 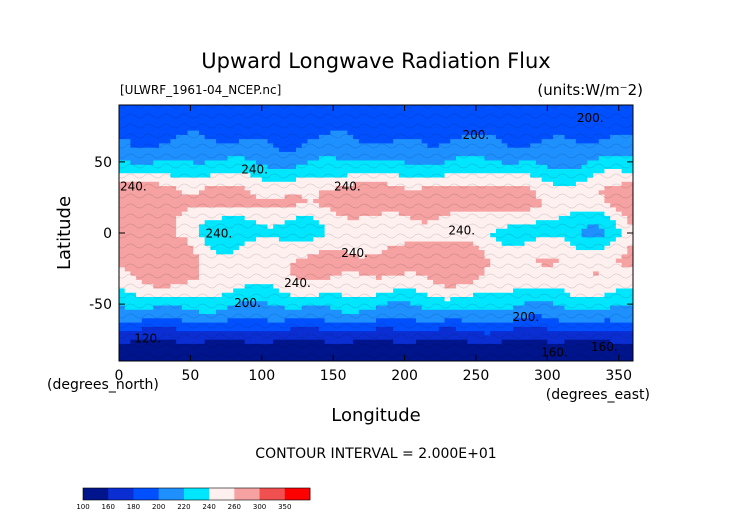 I want to click on dataset-label: [ULWRF_1961-04_NCEP.nc], so click(x=200, y=90).